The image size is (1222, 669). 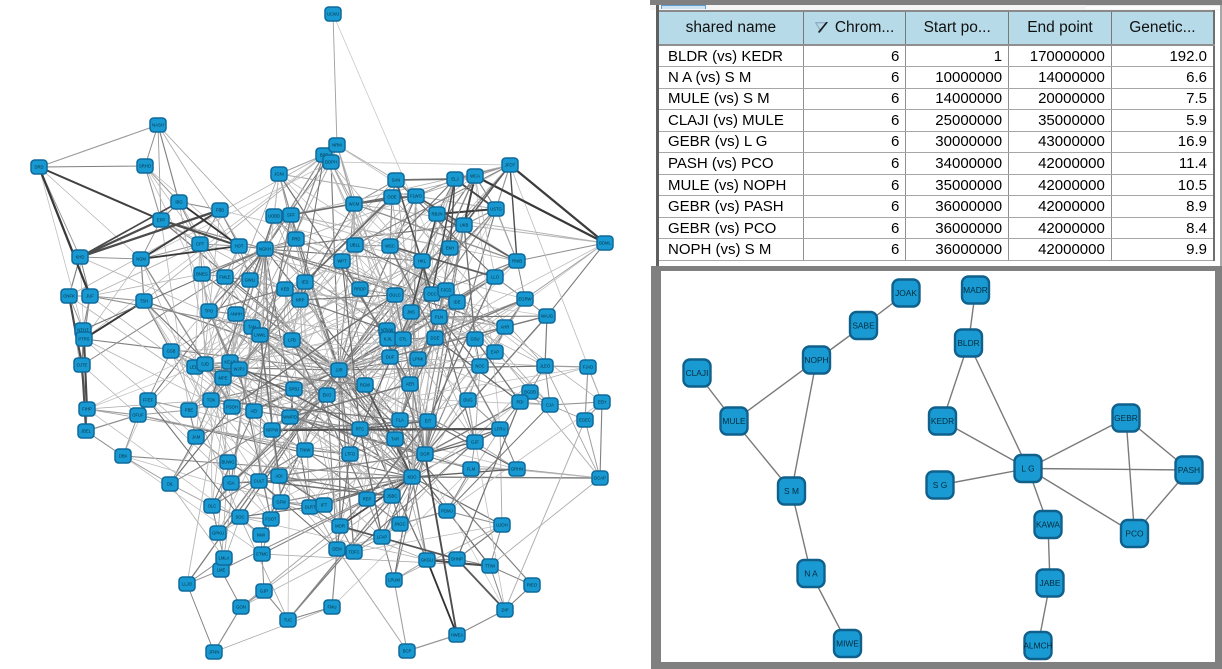 I want to click on svg-text: BLDR, so click(x=968, y=343).